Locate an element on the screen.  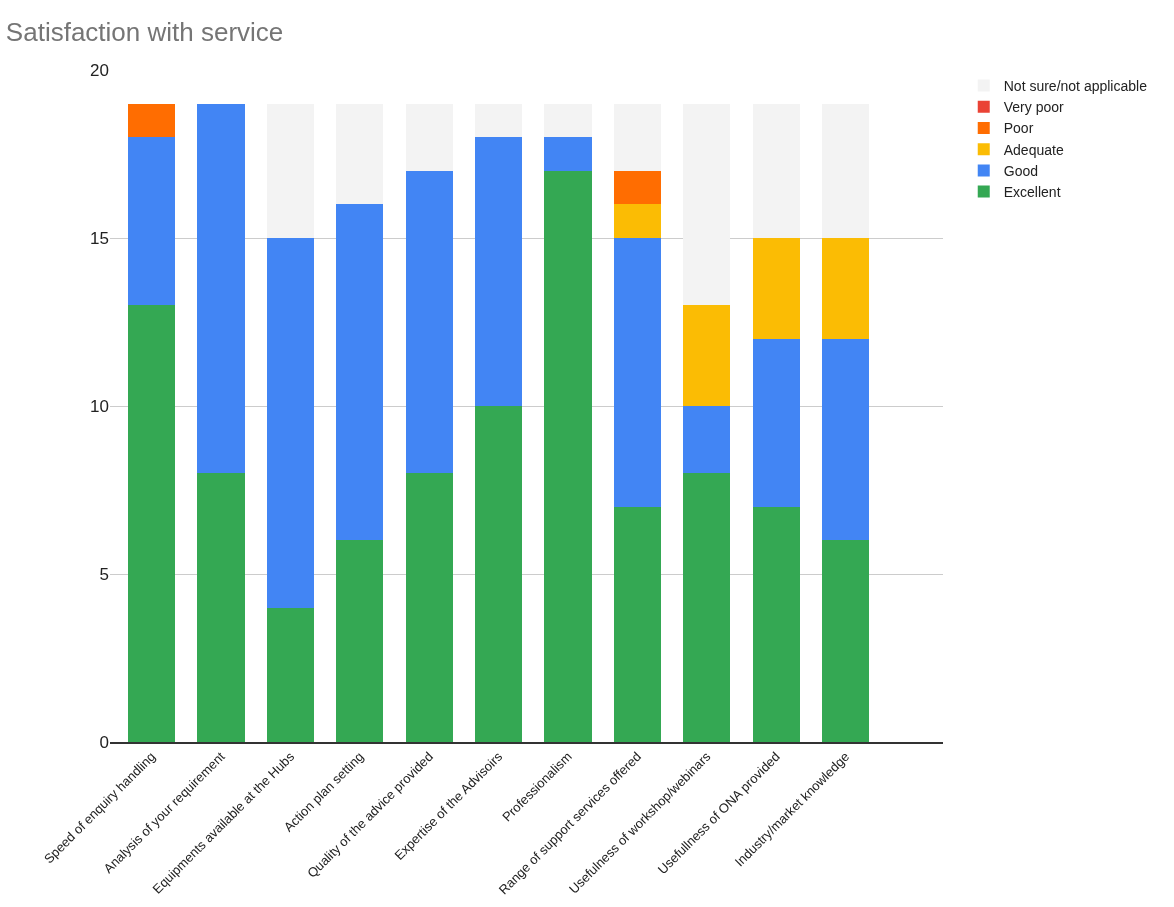
legend-label: Very poor is located at coordinates (1033, 107).